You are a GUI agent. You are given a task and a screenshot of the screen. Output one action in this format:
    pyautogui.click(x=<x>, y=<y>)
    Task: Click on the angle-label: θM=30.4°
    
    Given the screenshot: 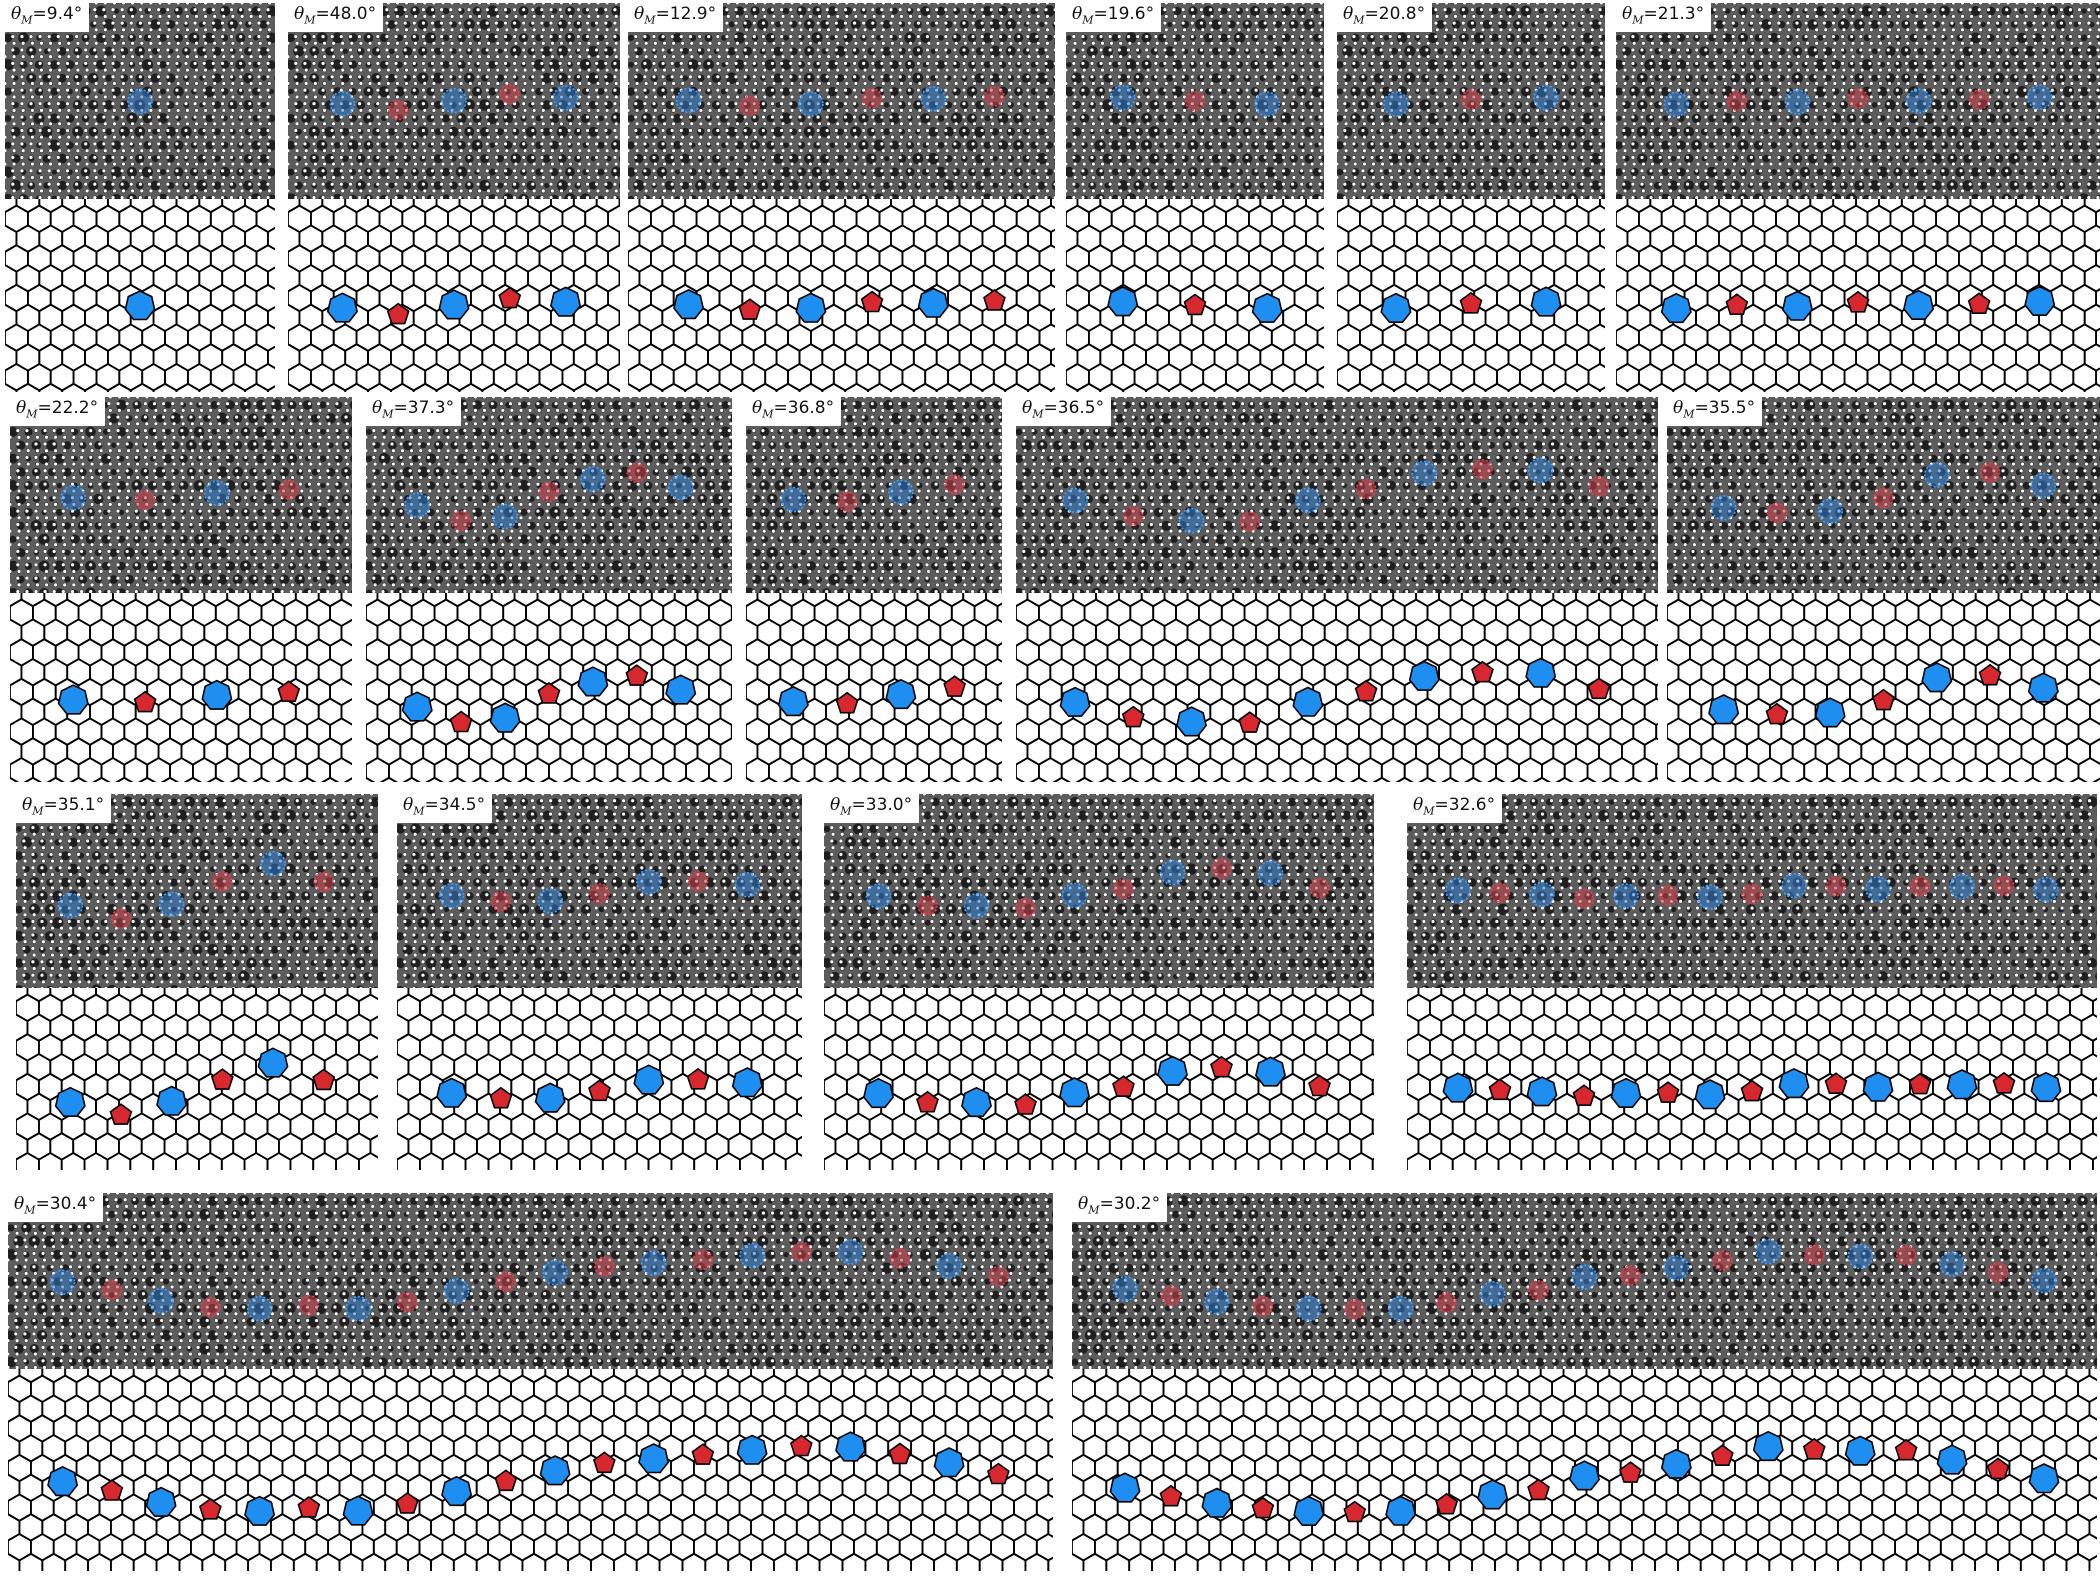 What is the action you would take?
    pyautogui.click(x=55, y=1207)
    